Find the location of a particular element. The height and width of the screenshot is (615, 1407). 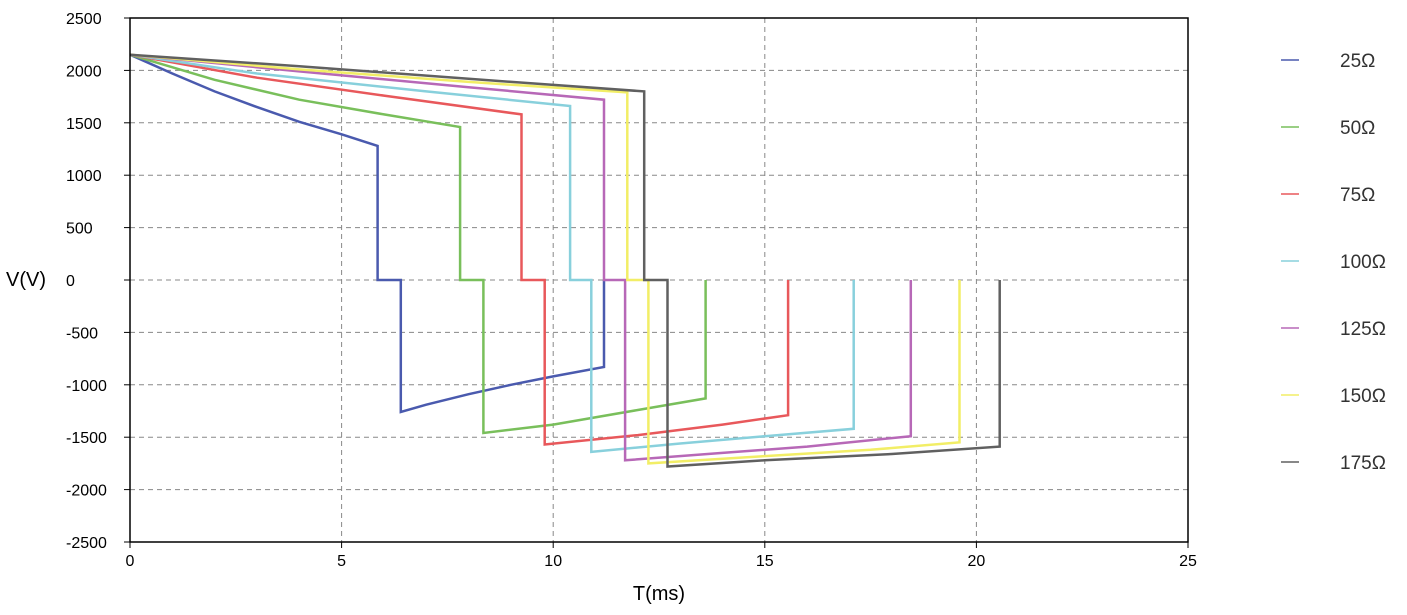

legend-label: 25Ω is located at coordinates (1357, 61).